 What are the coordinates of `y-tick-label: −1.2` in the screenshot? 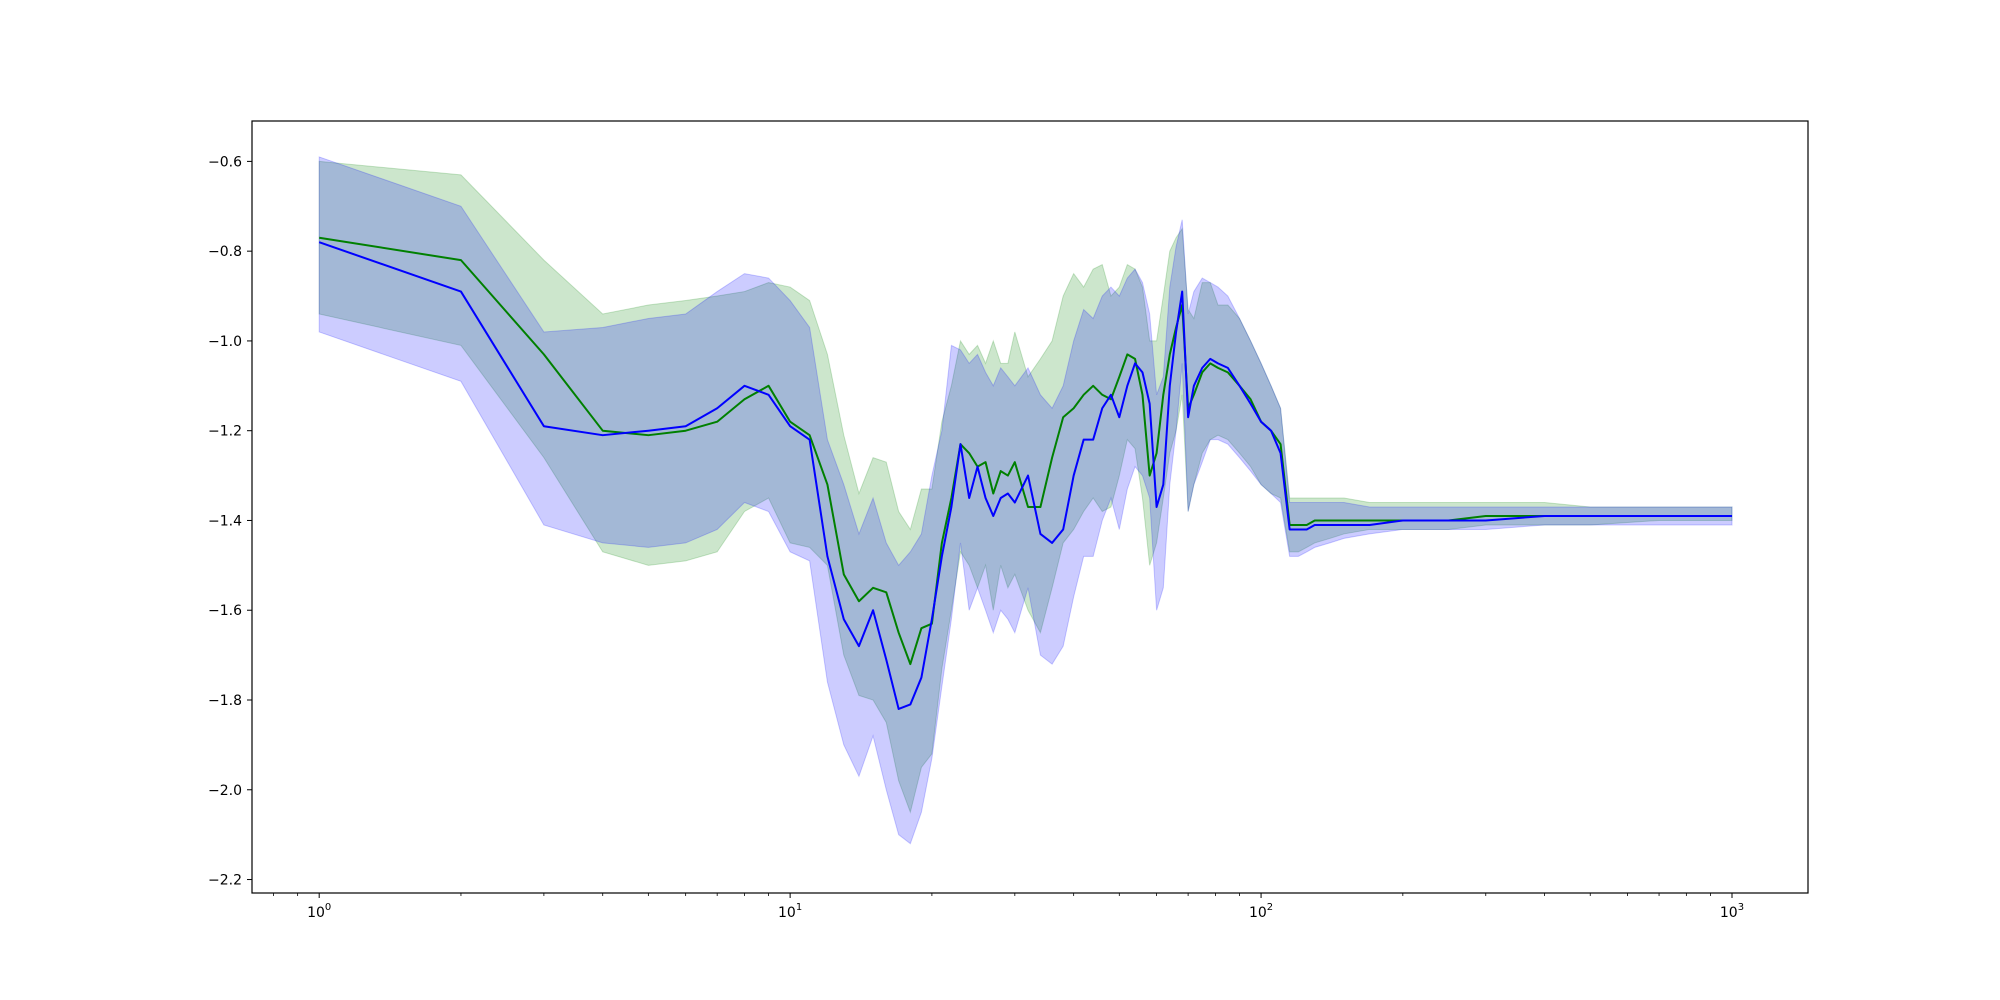 It's located at (225, 432).